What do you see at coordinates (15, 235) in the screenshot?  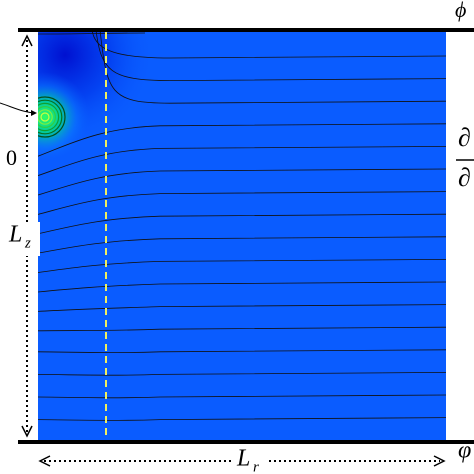 I see `height-label: L` at bounding box center [15, 235].